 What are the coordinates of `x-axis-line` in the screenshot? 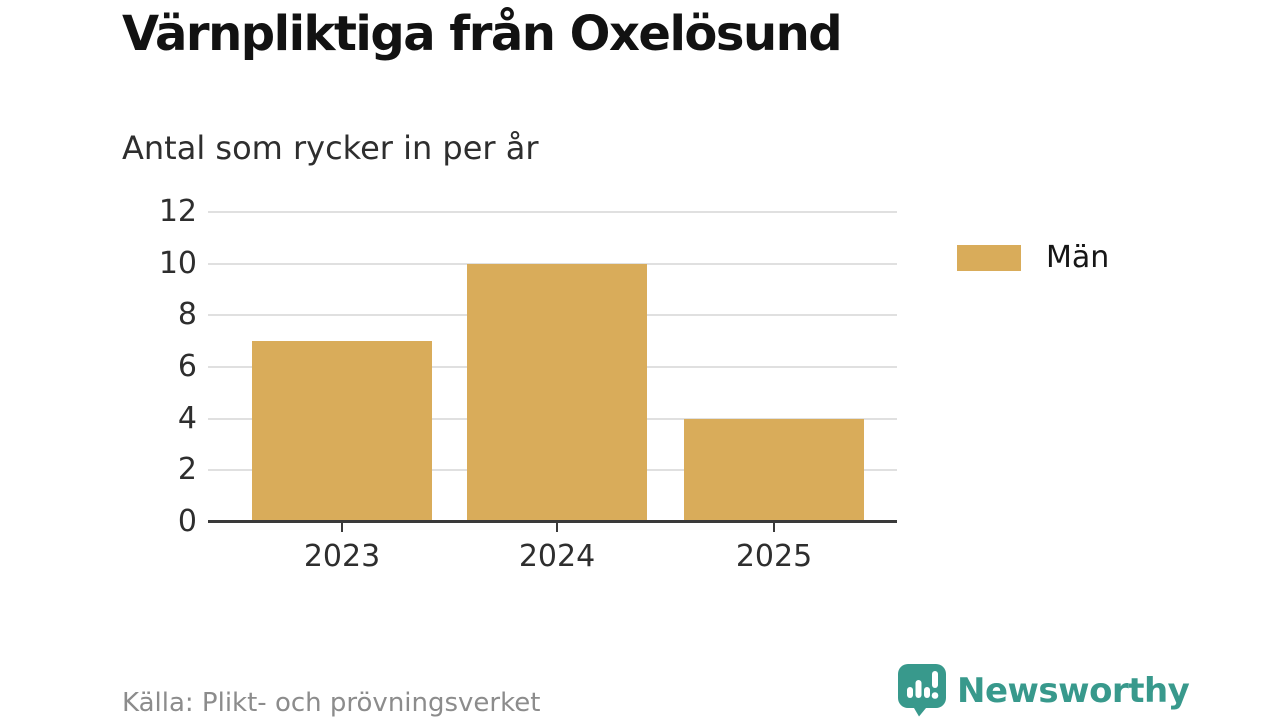 It's located at (552, 521).